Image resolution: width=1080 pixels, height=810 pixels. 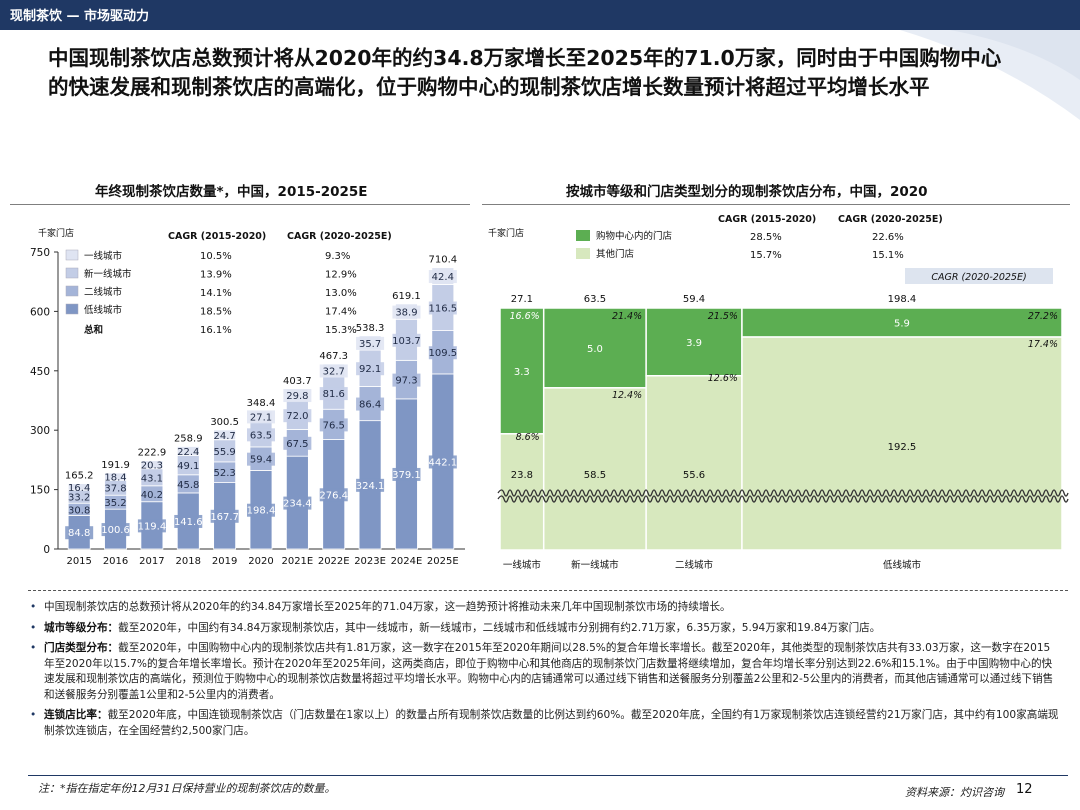 What do you see at coordinates (225, 473) in the screenshot?
I see `bar-data-label: 52.3` at bounding box center [225, 473].